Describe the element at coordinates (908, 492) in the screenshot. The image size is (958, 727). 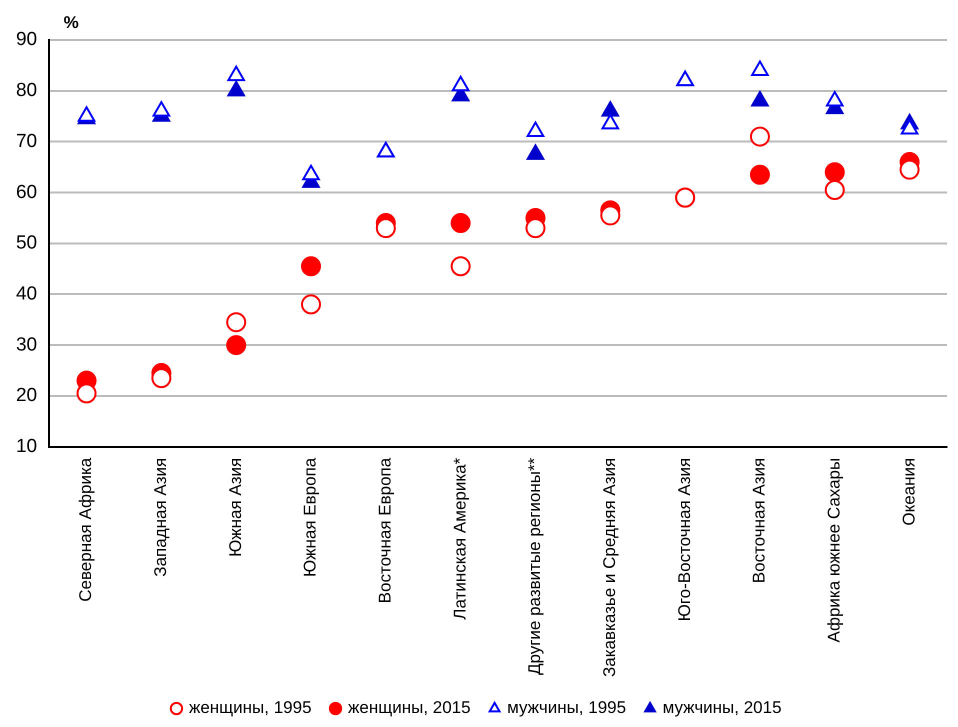
I see `x-tick-label: Океания` at that location.